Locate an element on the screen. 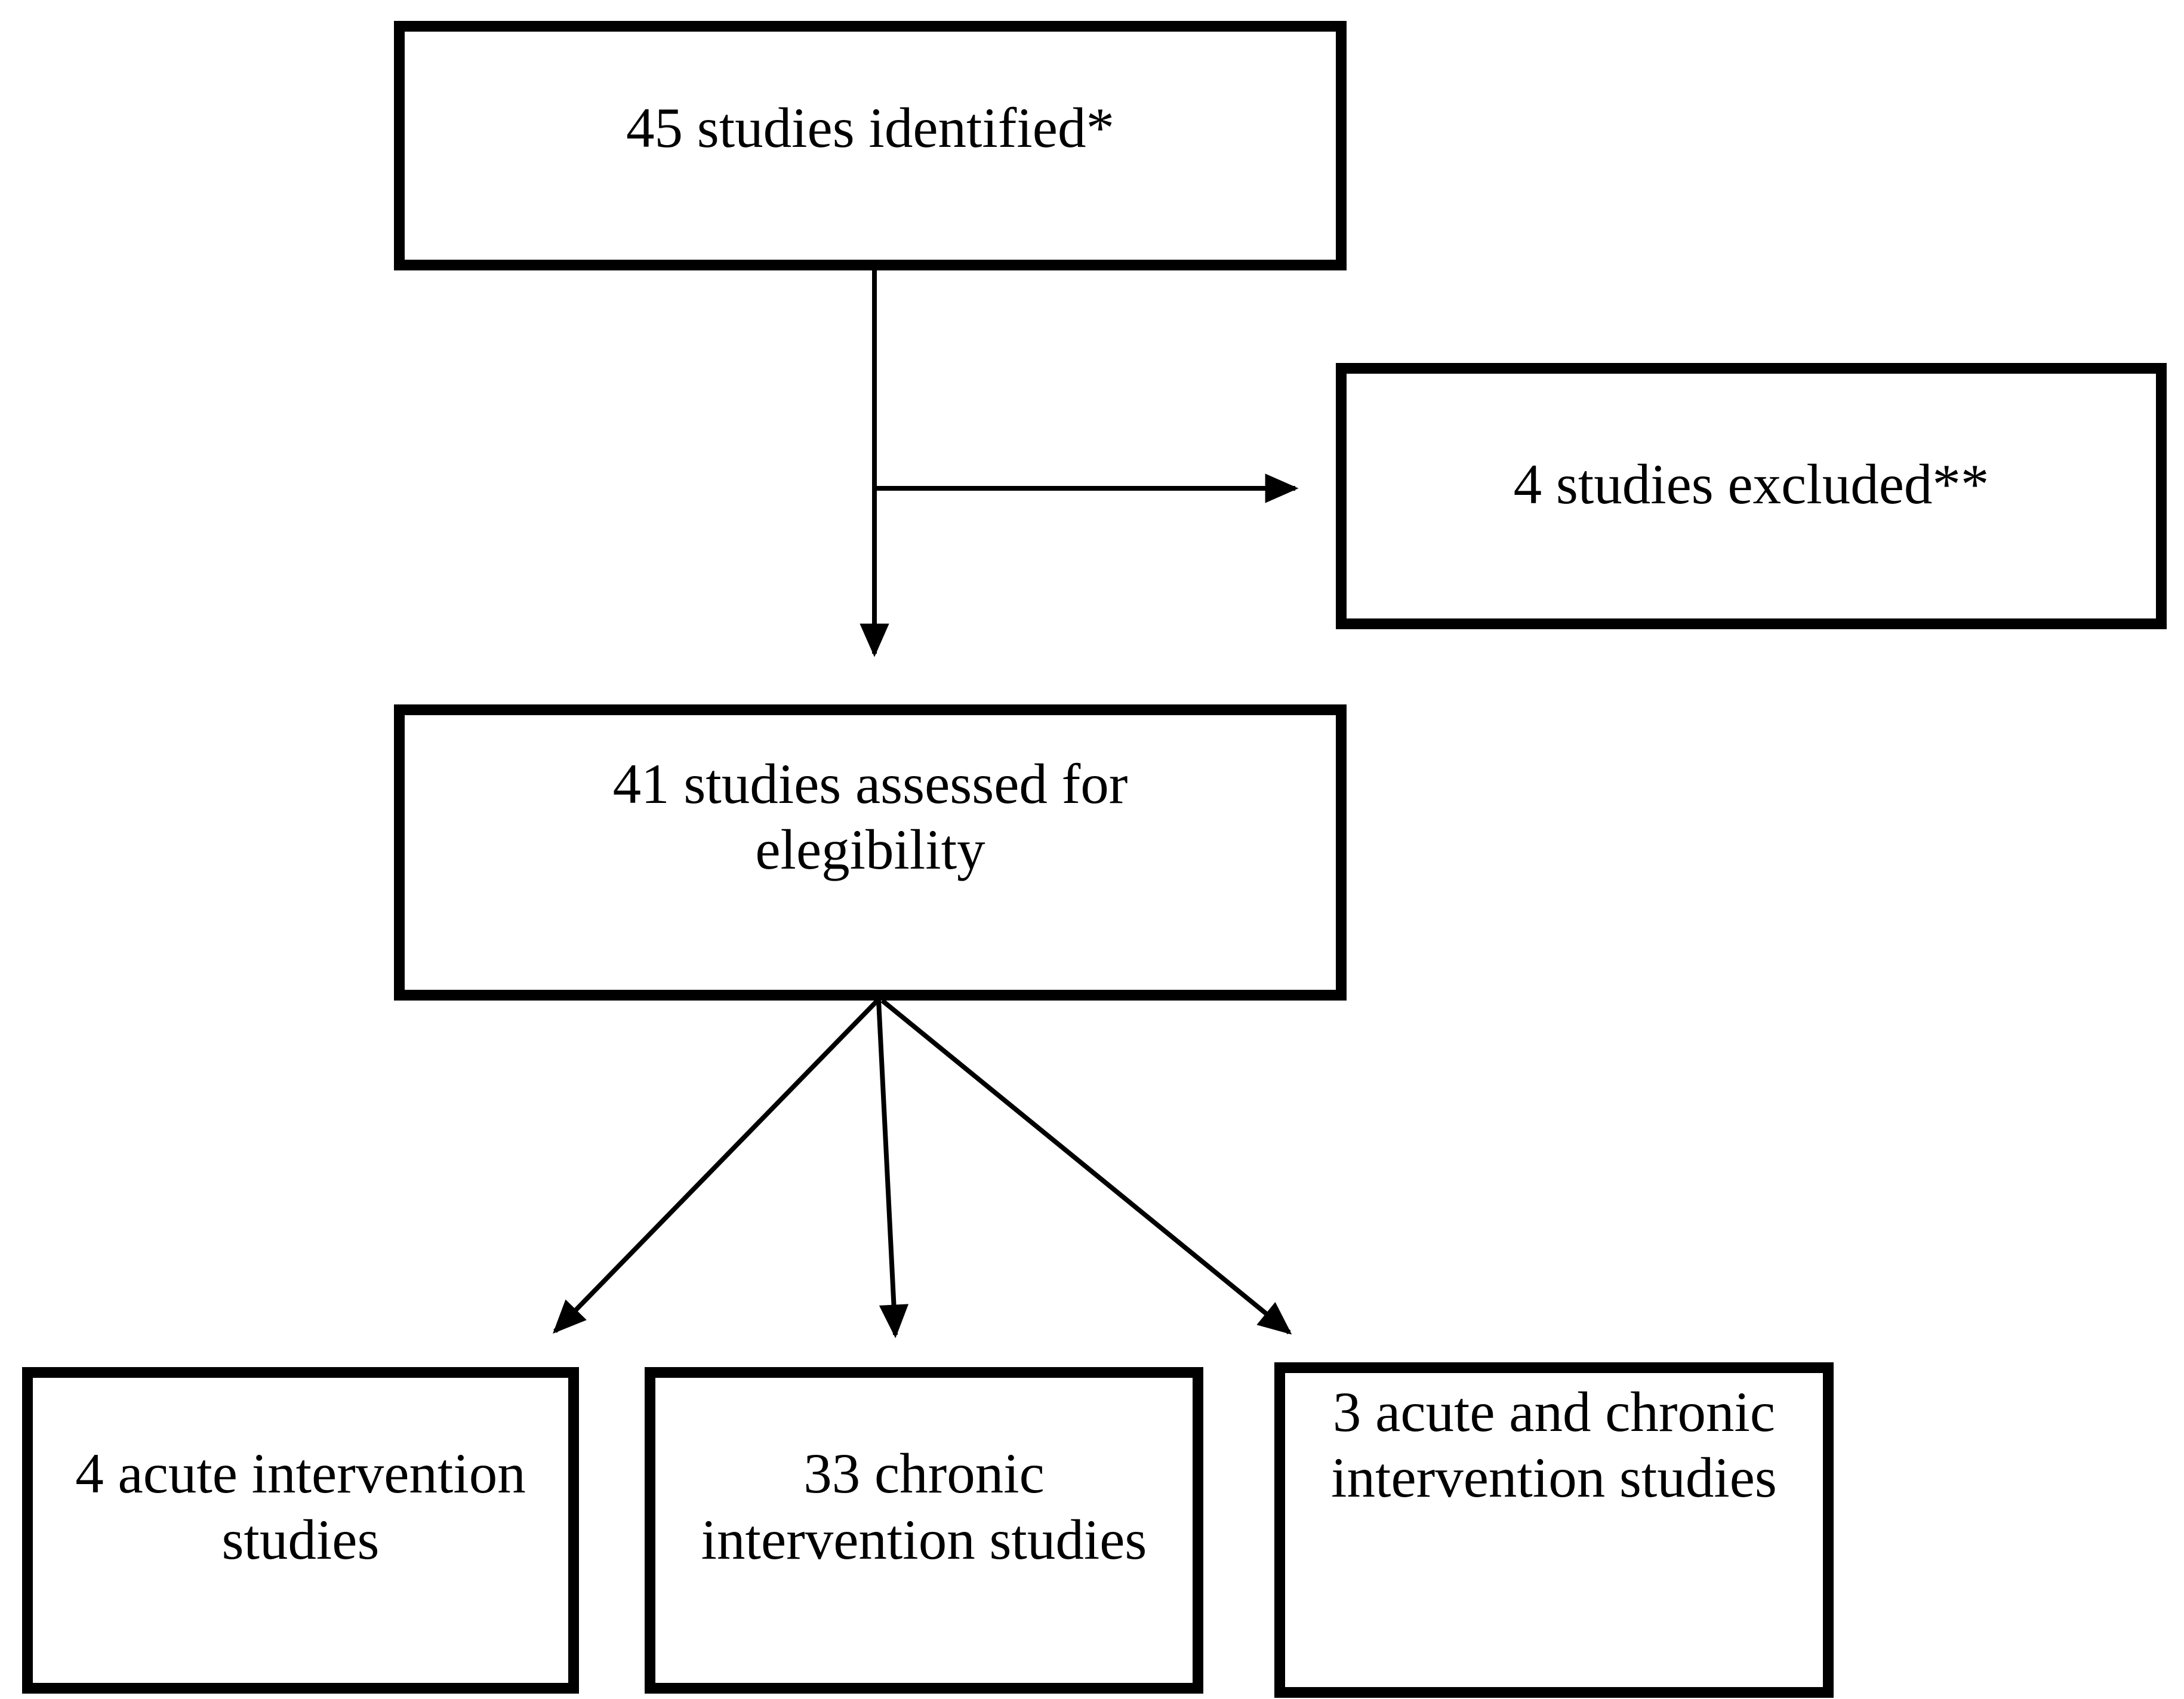  chronic-outcome-box: 33 chronic intervention studies is located at coordinates (924, 1530).